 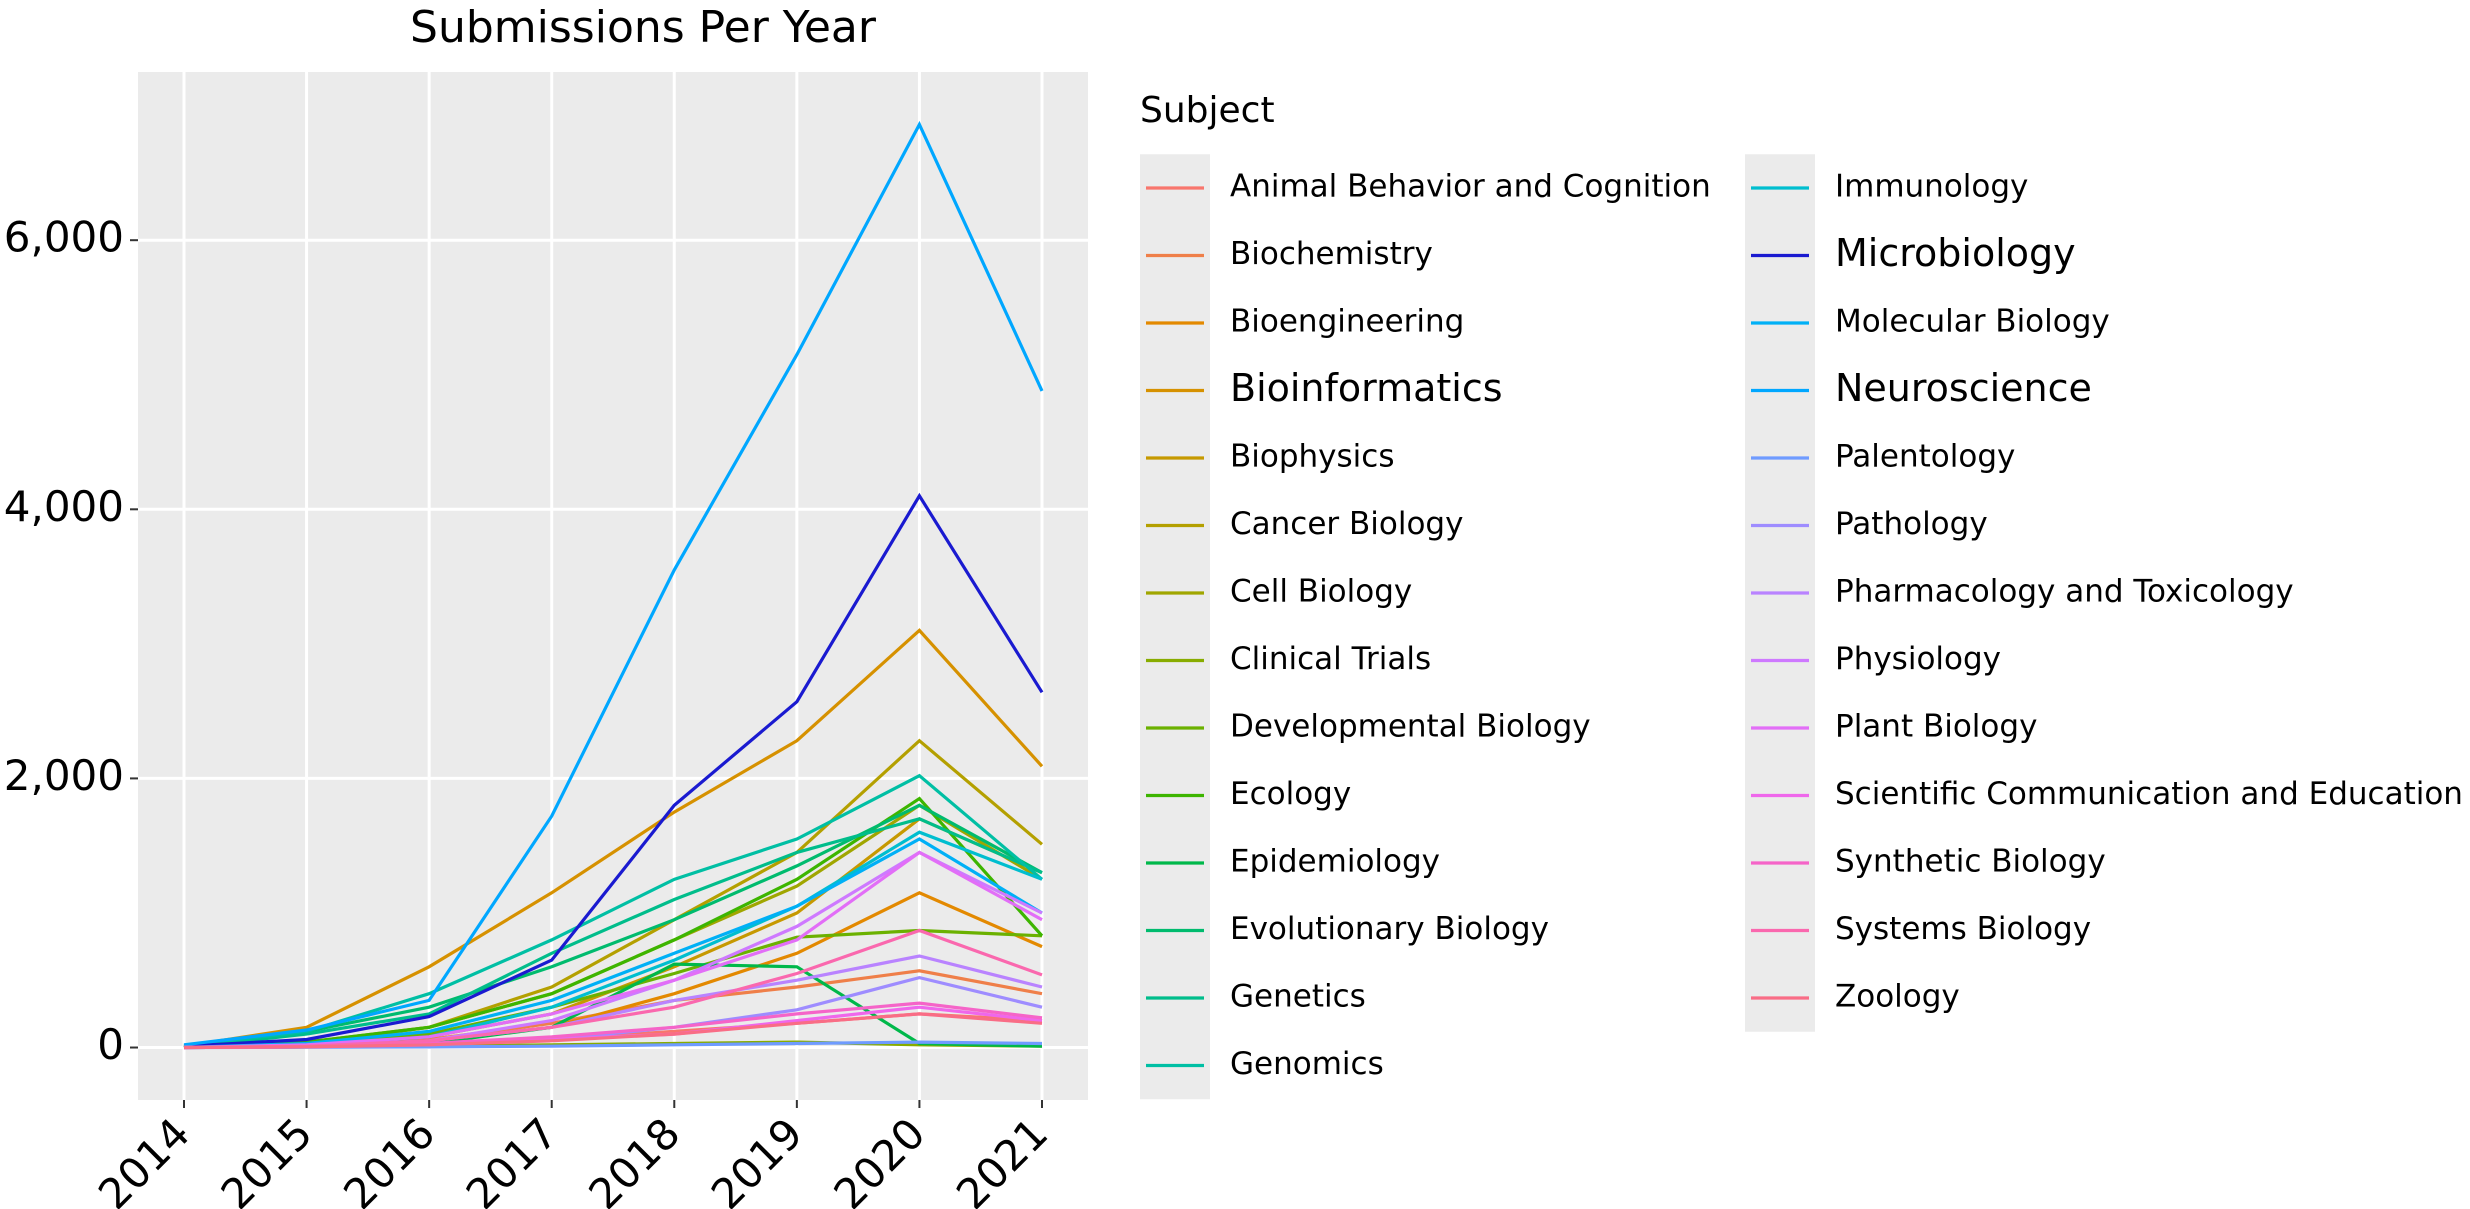 What do you see at coordinates (1002, 1159) in the screenshot?
I see `x-tick-label: 2021` at bounding box center [1002, 1159].